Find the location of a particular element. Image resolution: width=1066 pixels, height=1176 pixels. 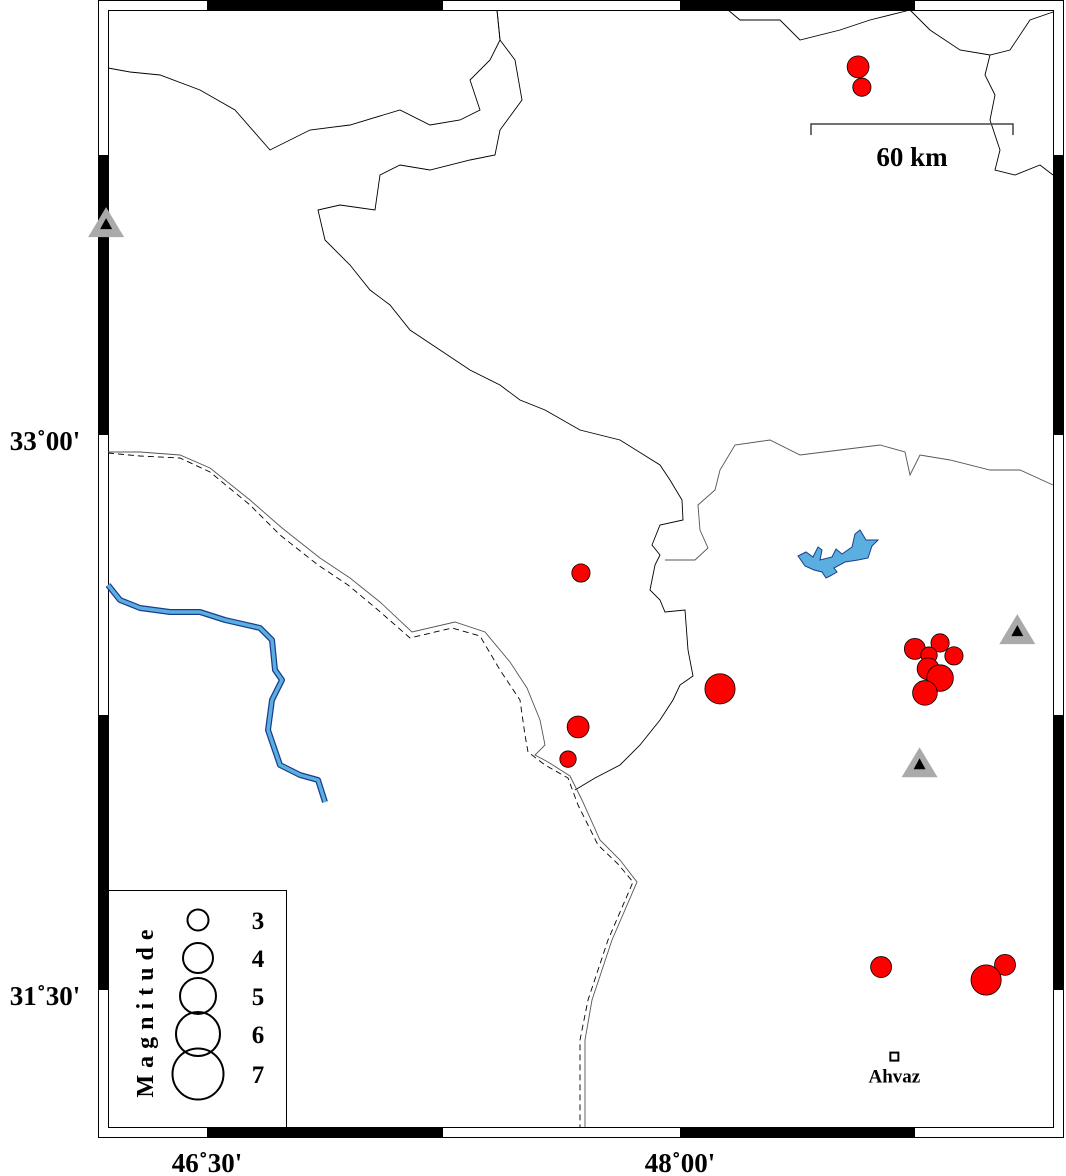

magnitude-legend: Magnitude 3 4 5 6 7 is located at coordinates (197, 1009).